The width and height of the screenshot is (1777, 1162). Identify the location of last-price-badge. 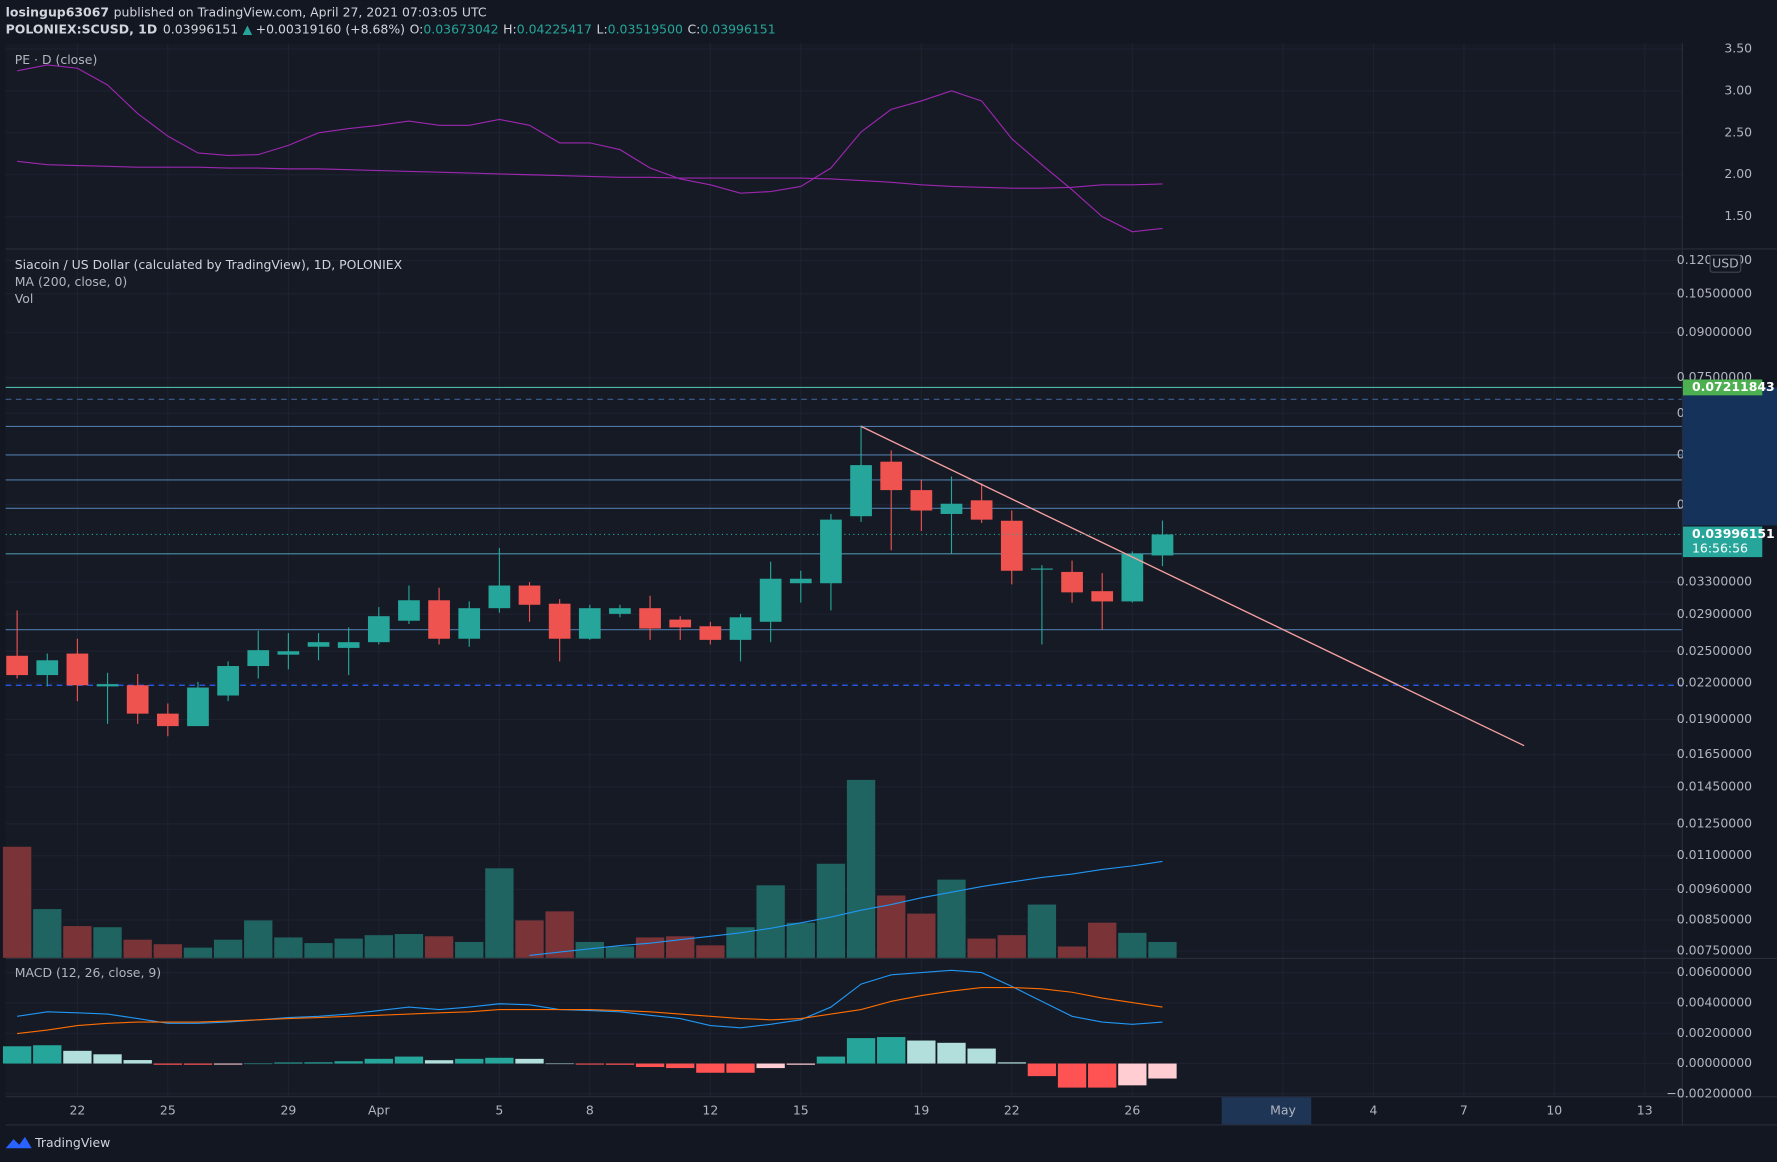
(1722, 542).